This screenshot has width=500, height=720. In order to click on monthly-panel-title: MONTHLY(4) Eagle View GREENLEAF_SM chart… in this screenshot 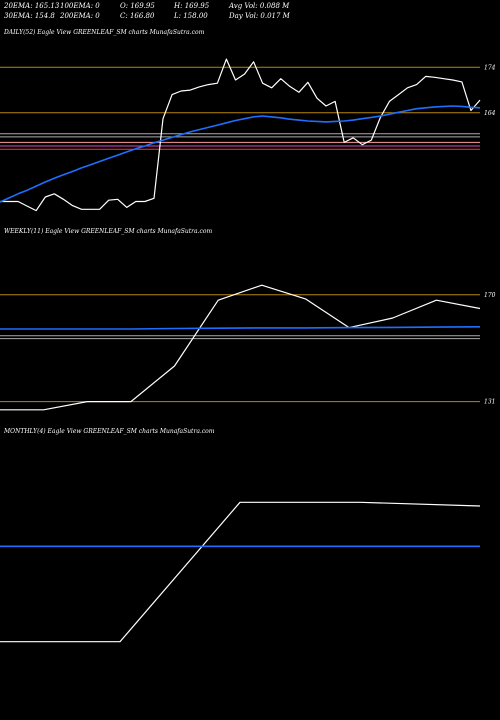, I will do `click(109, 431)`.